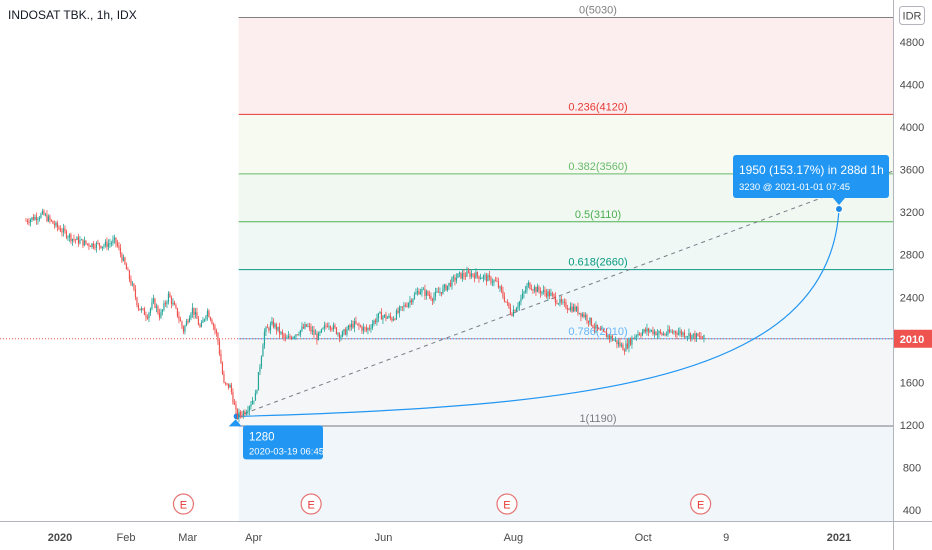  What do you see at coordinates (912, 15) in the screenshot?
I see `currency-badge: IDR` at bounding box center [912, 15].